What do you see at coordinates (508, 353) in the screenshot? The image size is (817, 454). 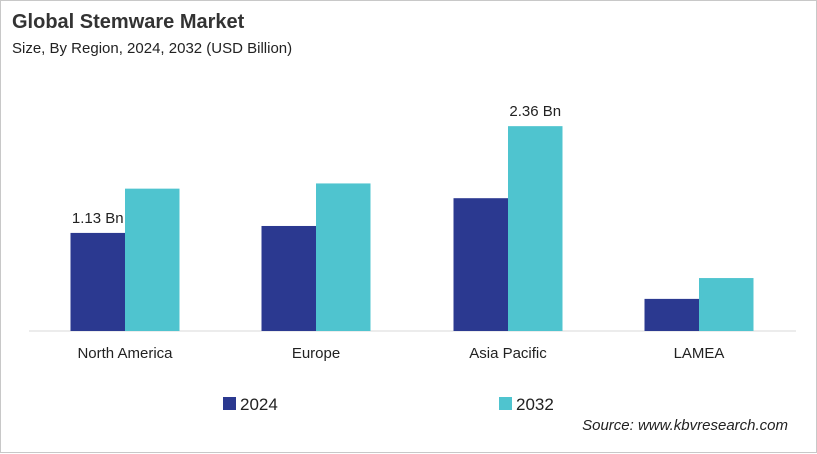 I see `x-tick-label: Asia Pacific` at bounding box center [508, 353].